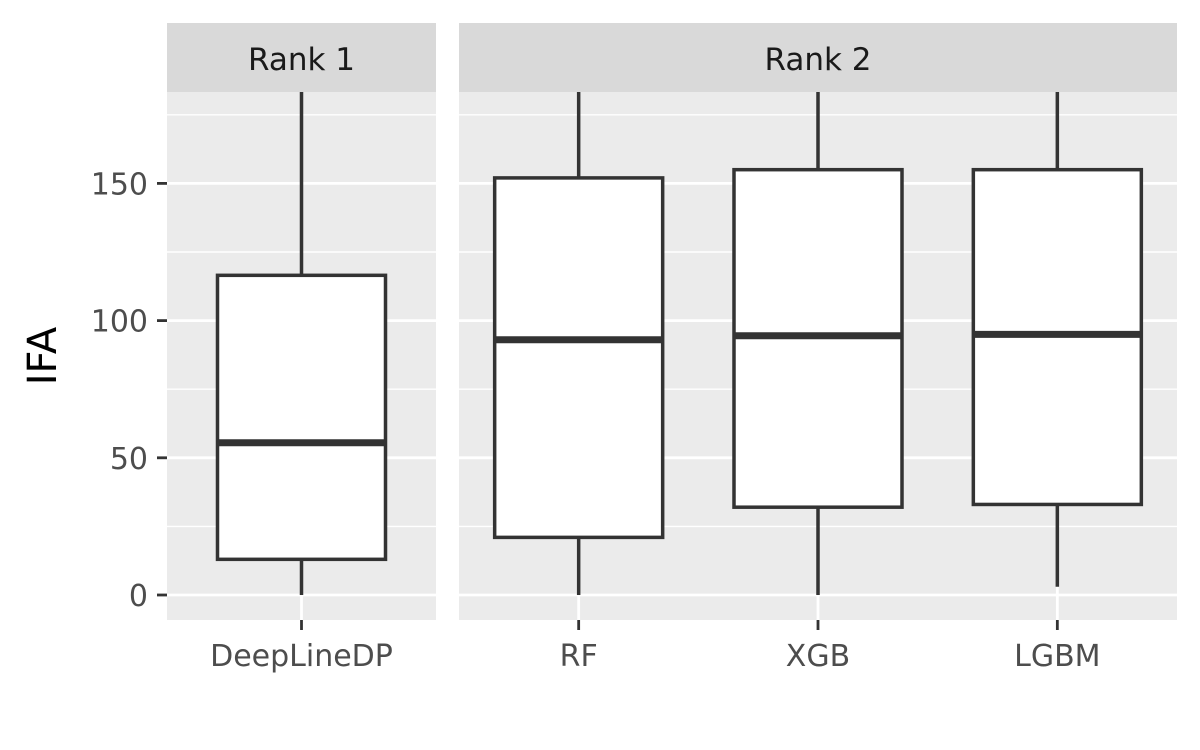  I want to click on y-axis-title: IFA, so click(43, 355).